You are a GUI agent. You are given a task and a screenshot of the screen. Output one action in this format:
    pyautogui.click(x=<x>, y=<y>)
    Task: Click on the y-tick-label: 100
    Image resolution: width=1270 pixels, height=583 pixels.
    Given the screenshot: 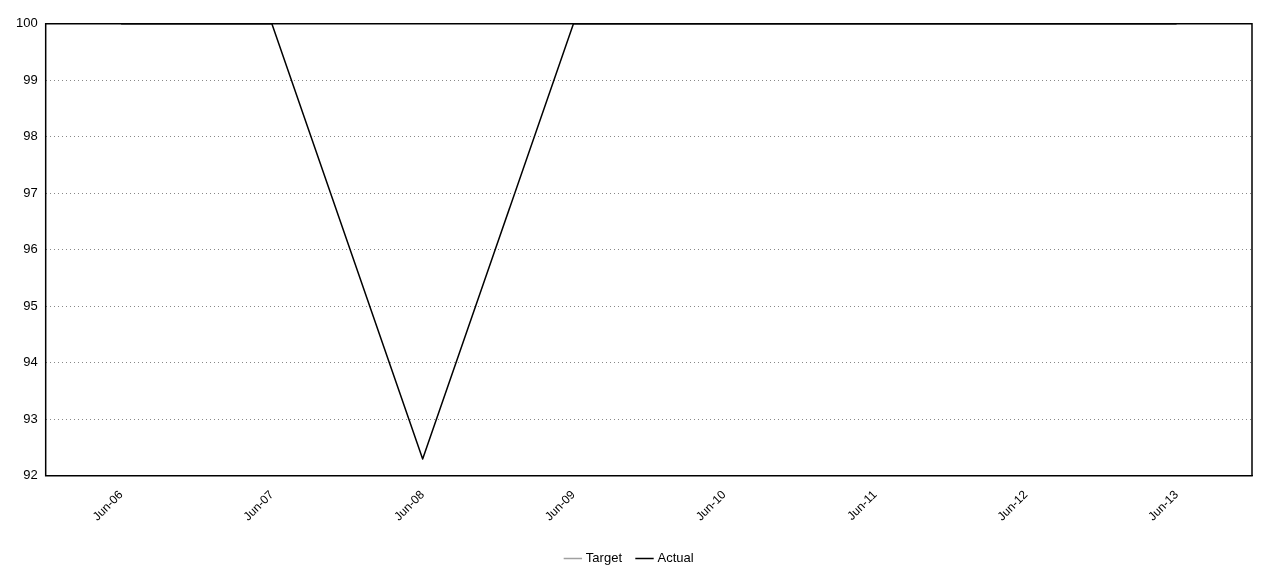 What is the action you would take?
    pyautogui.click(x=26, y=23)
    